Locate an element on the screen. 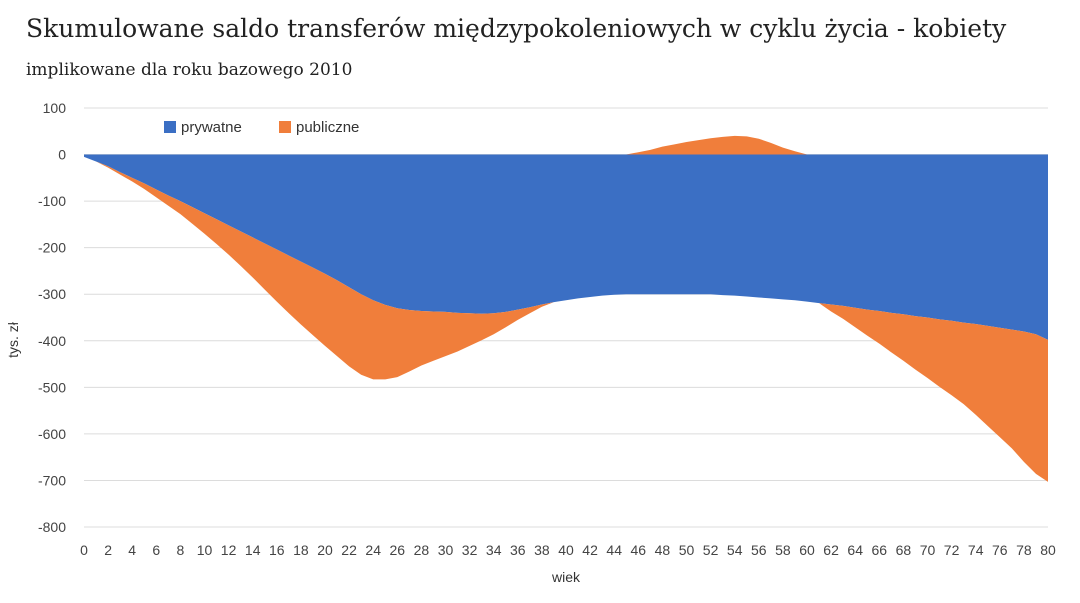  x-tick-label: 20 is located at coordinates (325, 550).